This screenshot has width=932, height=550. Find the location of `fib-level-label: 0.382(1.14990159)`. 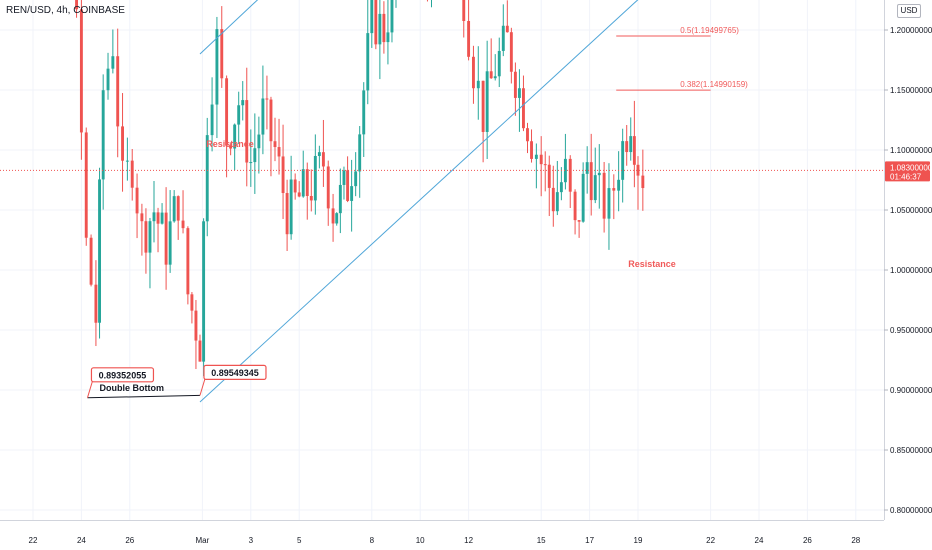

fib-level-label: 0.382(1.14990159) is located at coordinates (714, 84).